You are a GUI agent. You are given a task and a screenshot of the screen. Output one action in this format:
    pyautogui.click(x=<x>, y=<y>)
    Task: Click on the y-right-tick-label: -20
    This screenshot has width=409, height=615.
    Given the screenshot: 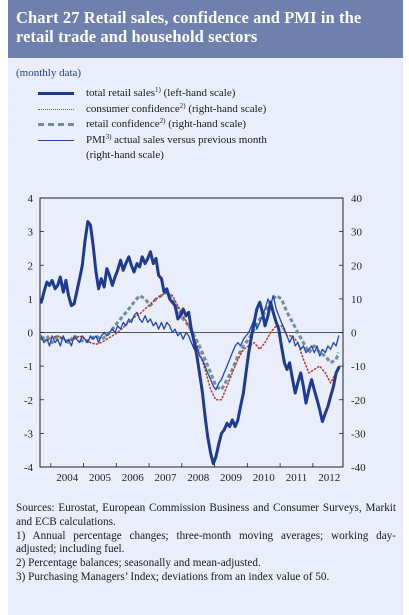 What is the action you would take?
    pyautogui.click(x=358, y=401)
    